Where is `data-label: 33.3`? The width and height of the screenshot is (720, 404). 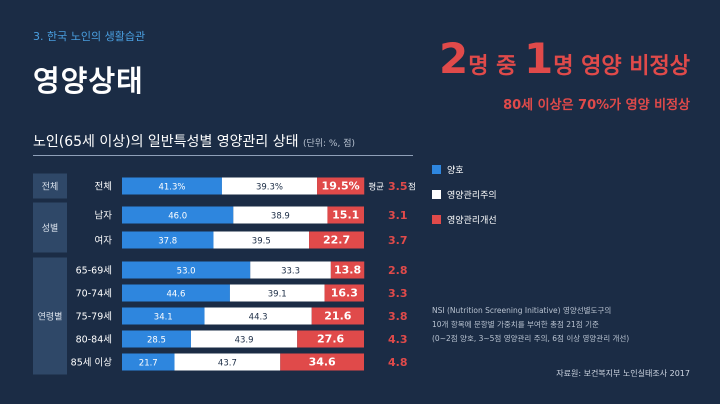 data-label: 33.3 is located at coordinates (290, 272).